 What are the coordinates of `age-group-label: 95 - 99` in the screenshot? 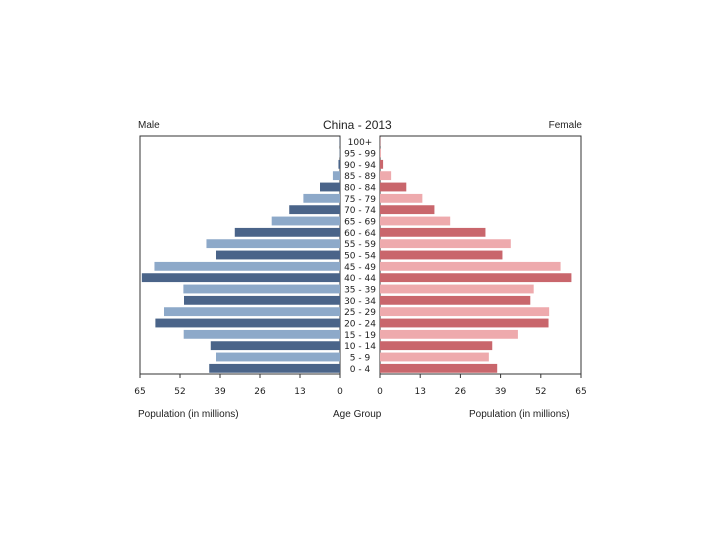 It's located at (360, 155).